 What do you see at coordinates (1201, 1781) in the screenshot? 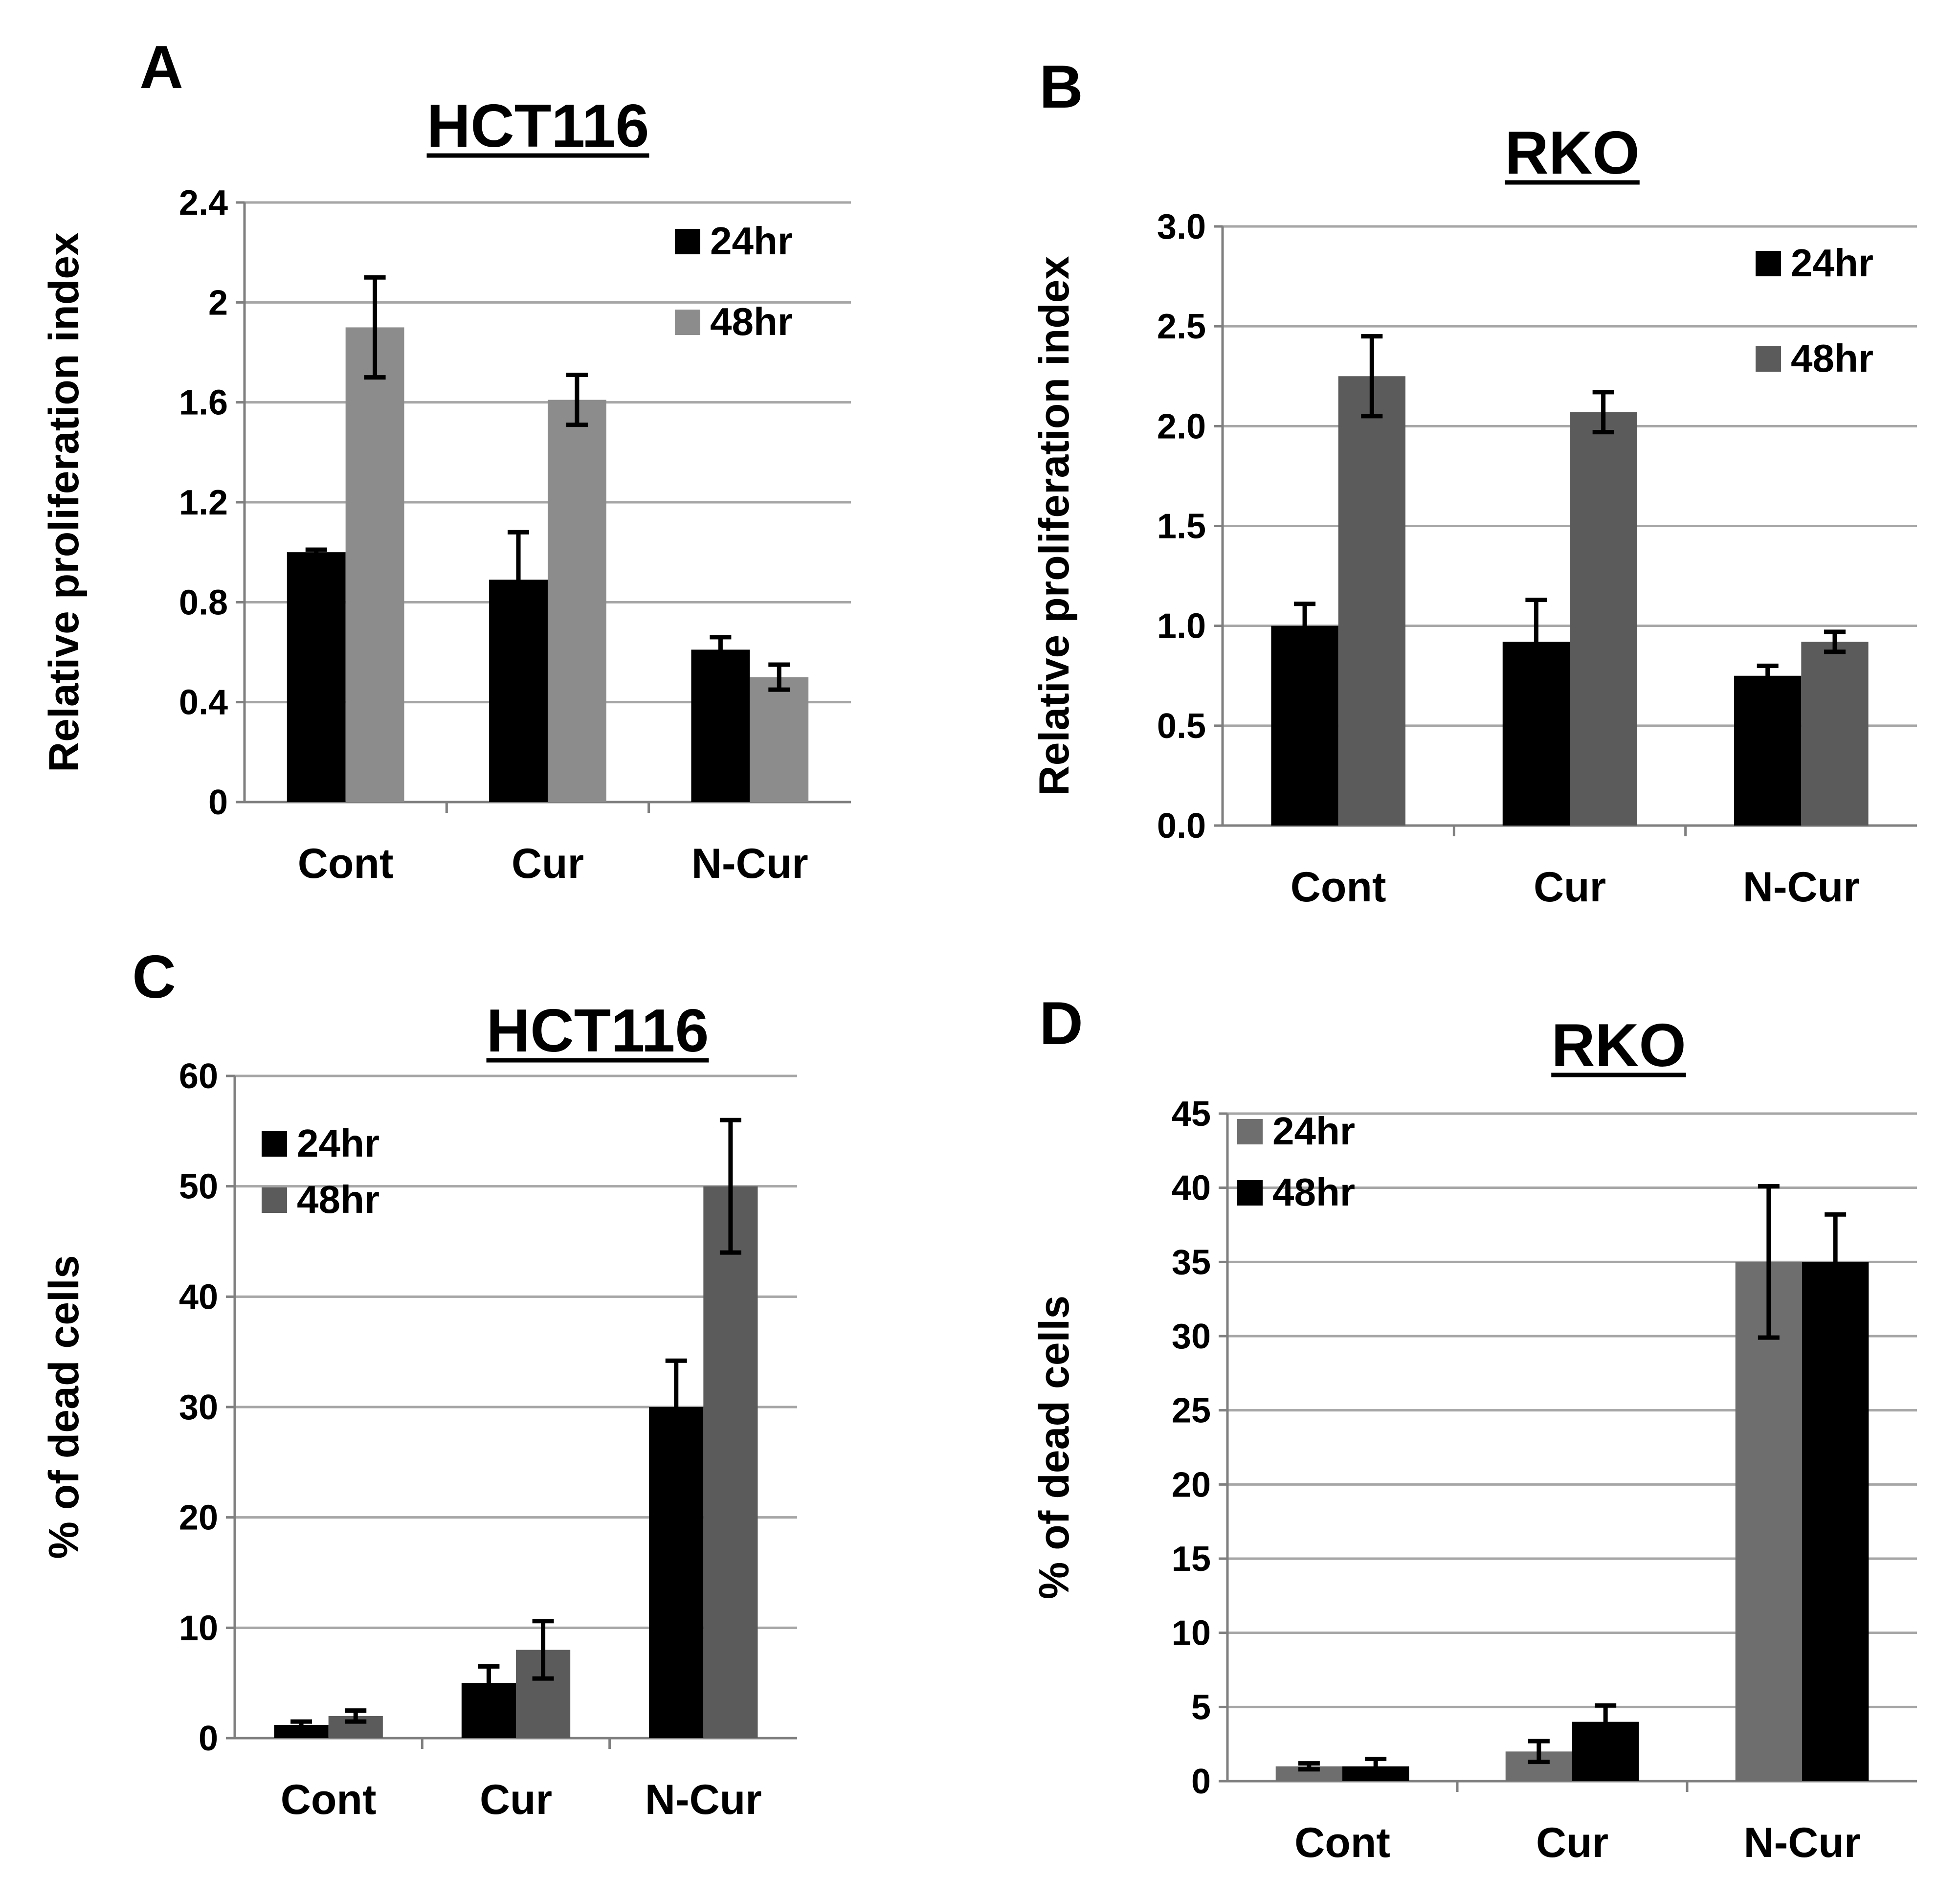
I see `panel-d-ytick-label: 0` at bounding box center [1201, 1781].